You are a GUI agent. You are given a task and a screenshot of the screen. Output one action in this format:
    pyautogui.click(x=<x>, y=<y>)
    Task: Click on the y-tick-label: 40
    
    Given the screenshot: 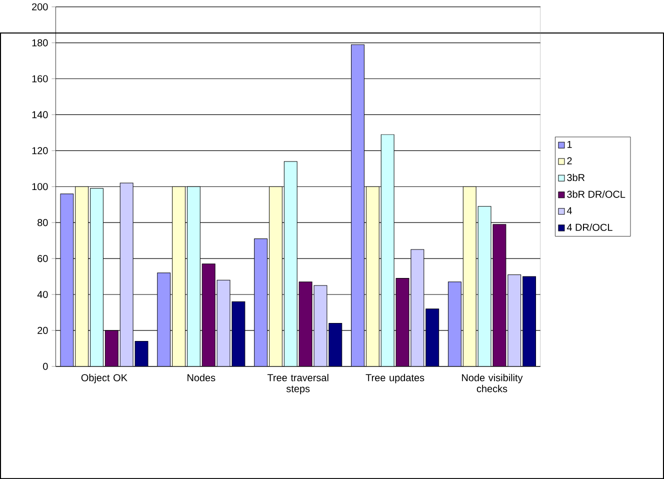 What is the action you would take?
    pyautogui.click(x=42, y=294)
    